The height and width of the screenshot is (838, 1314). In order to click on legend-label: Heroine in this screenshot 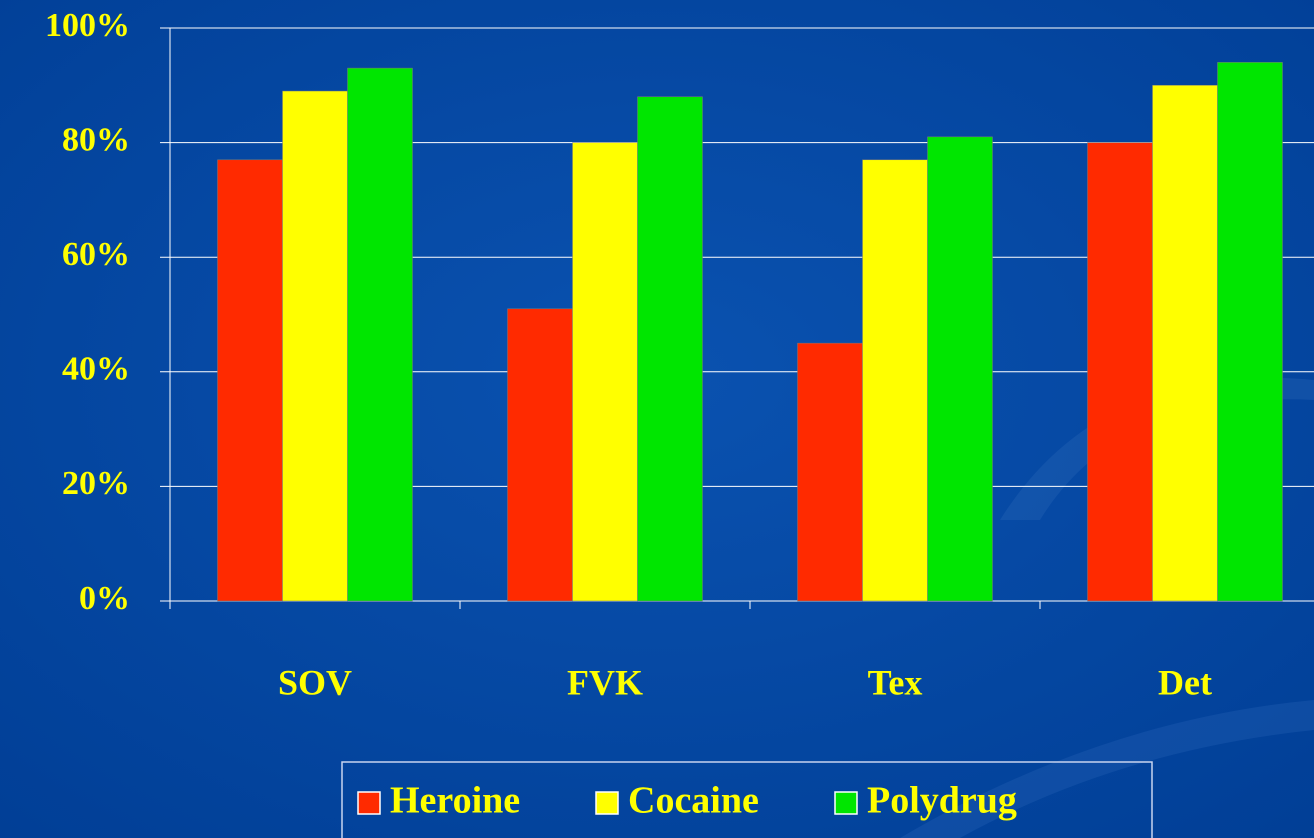, I will do `click(455, 801)`.